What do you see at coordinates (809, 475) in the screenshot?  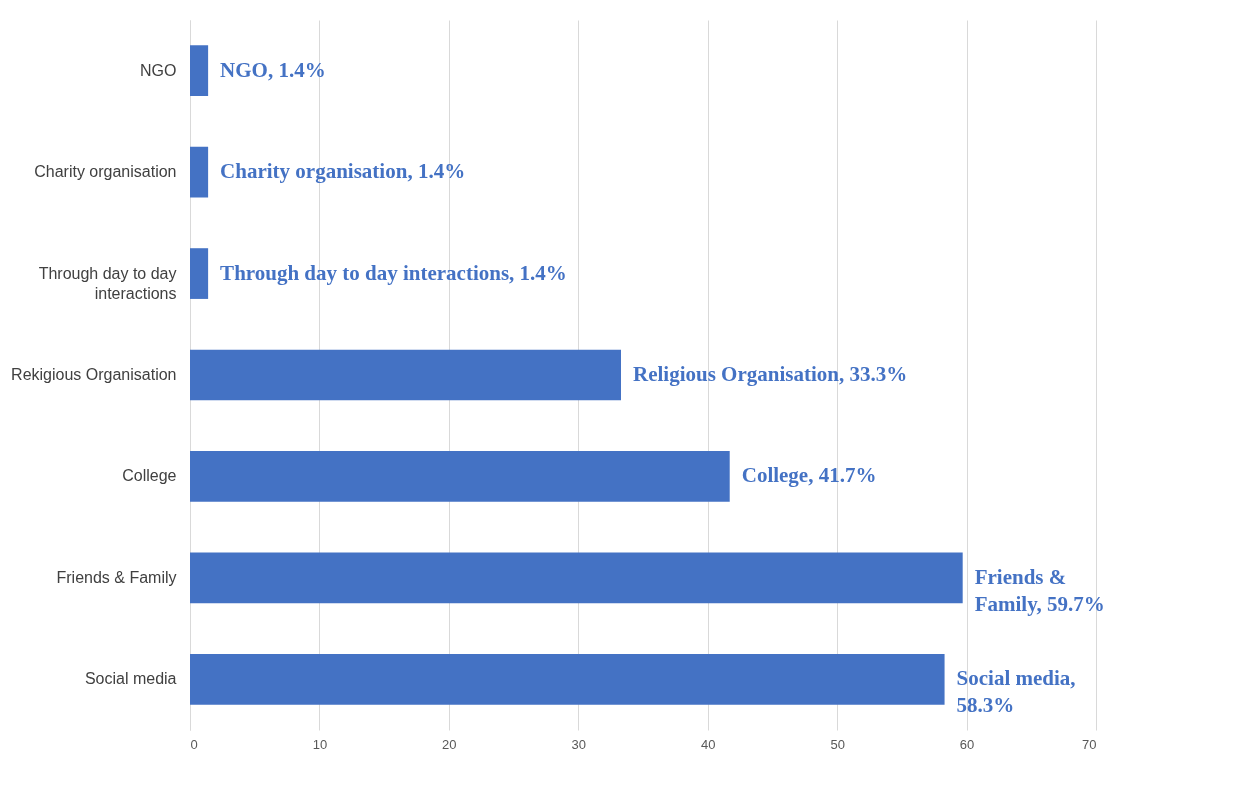 I see `data-label: College, 41.7%` at bounding box center [809, 475].